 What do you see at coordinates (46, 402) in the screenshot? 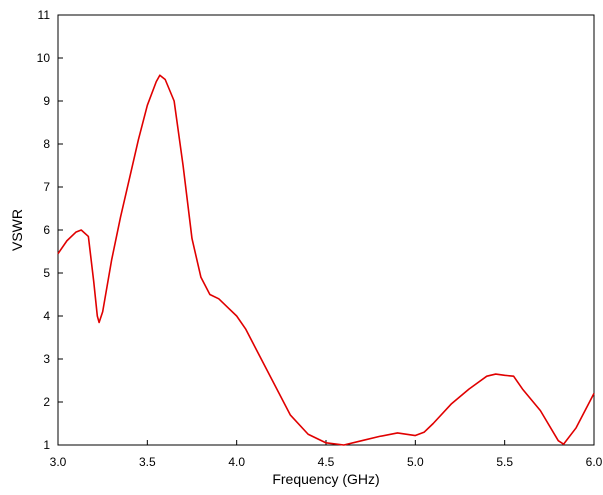
I see `y-tick-label: 2` at bounding box center [46, 402].